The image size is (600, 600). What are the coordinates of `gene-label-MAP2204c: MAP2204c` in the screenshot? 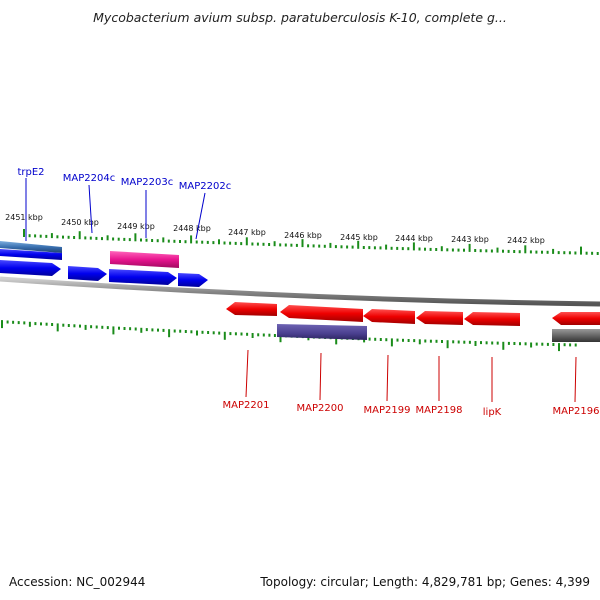 It's located at (89, 178).